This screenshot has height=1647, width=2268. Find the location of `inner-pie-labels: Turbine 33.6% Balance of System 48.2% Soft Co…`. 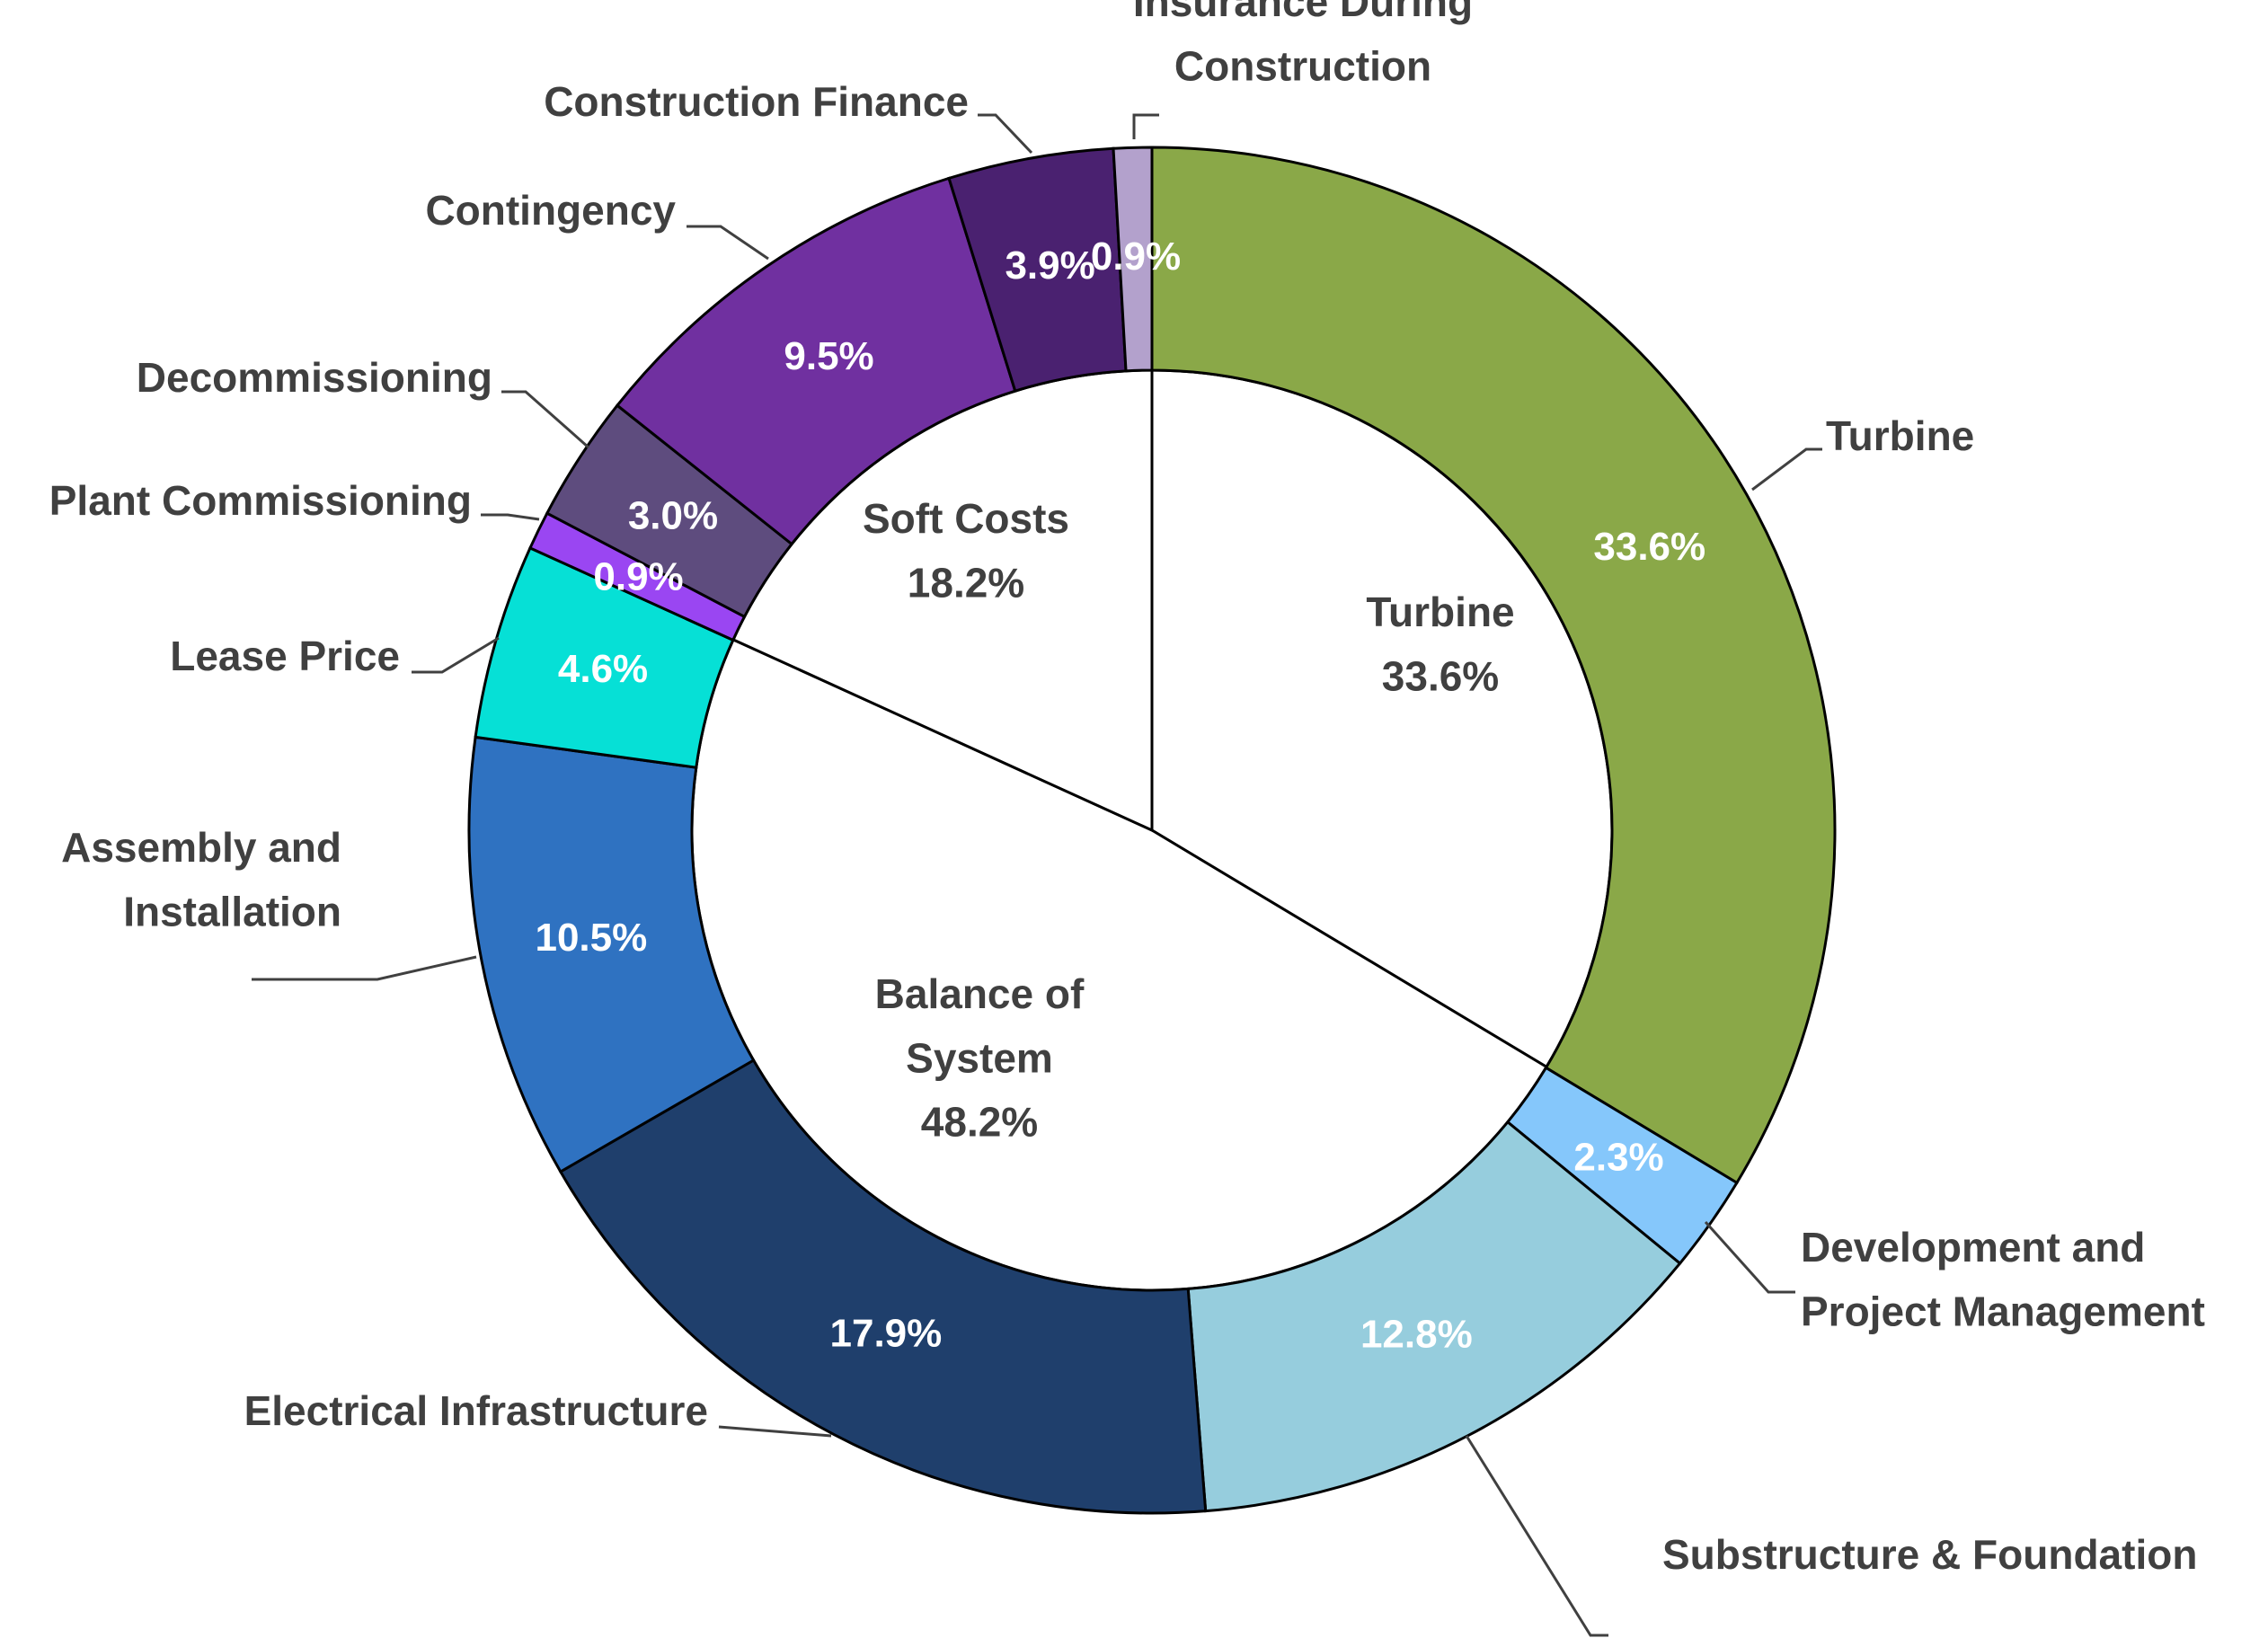

inner-pie-labels: Turbine 33.6% Balance of System 48.2% Soft Co… is located at coordinates (1189, 820).